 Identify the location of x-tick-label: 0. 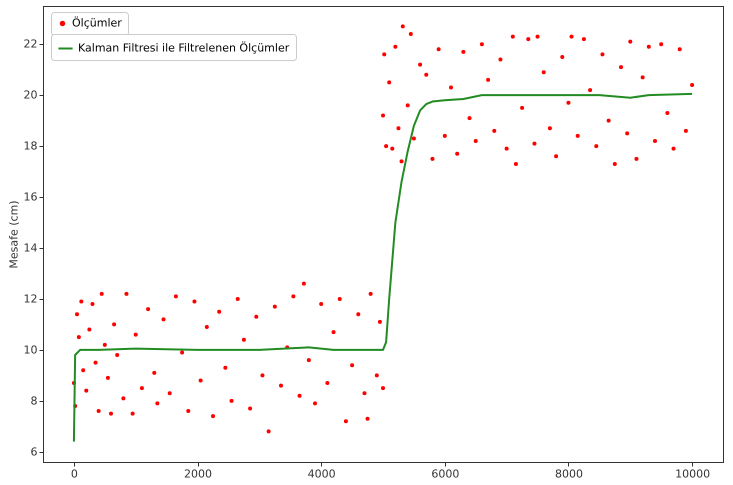
(74, 474).